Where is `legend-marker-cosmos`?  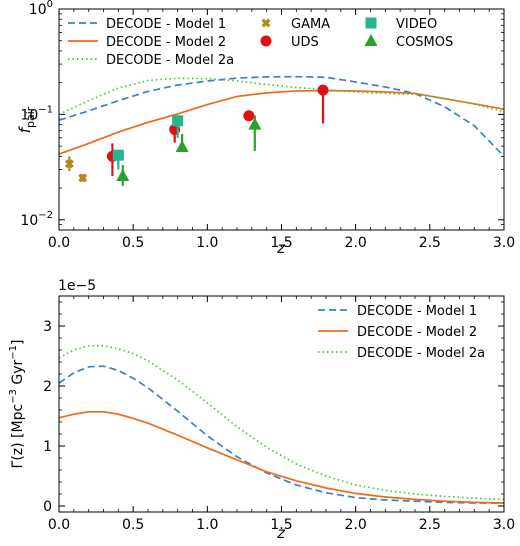 legend-marker-cosmos is located at coordinates (371, 40).